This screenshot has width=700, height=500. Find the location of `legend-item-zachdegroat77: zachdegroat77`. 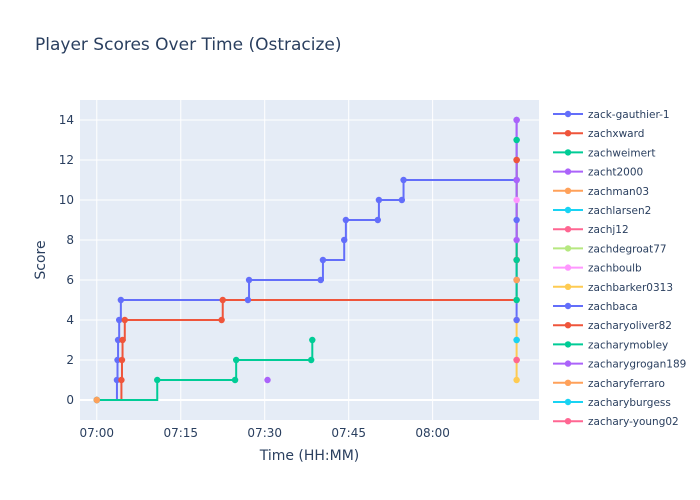

legend-item-zachdegroat77: zachdegroat77 is located at coordinates (610, 249).